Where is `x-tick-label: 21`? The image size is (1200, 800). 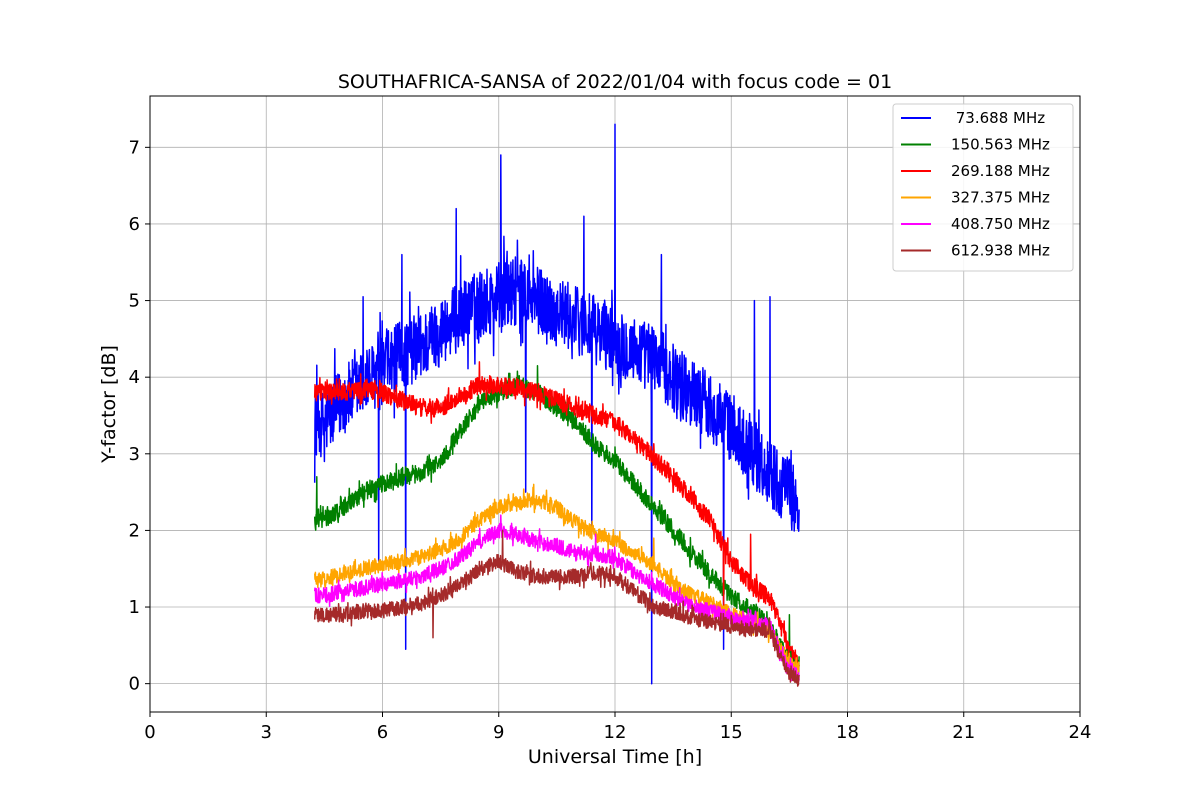 x-tick-label: 21 is located at coordinates (963, 732).